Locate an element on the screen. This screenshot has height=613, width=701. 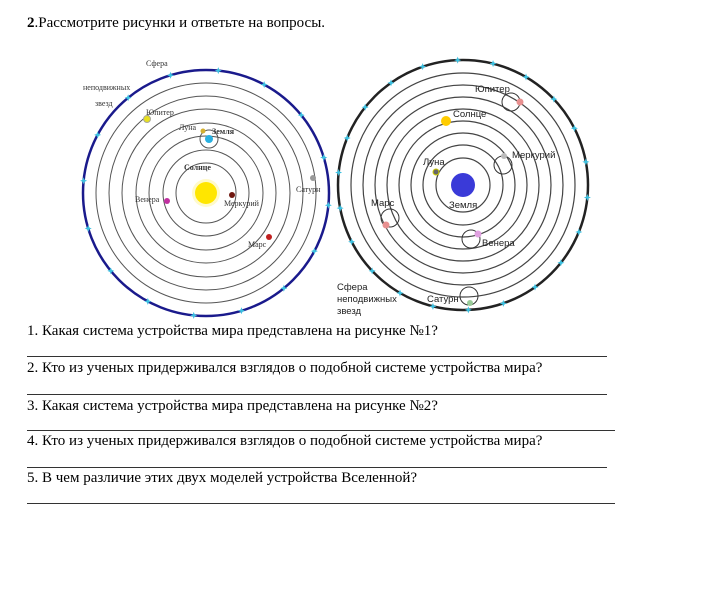
star-marks is located at coordinates (206, 193).